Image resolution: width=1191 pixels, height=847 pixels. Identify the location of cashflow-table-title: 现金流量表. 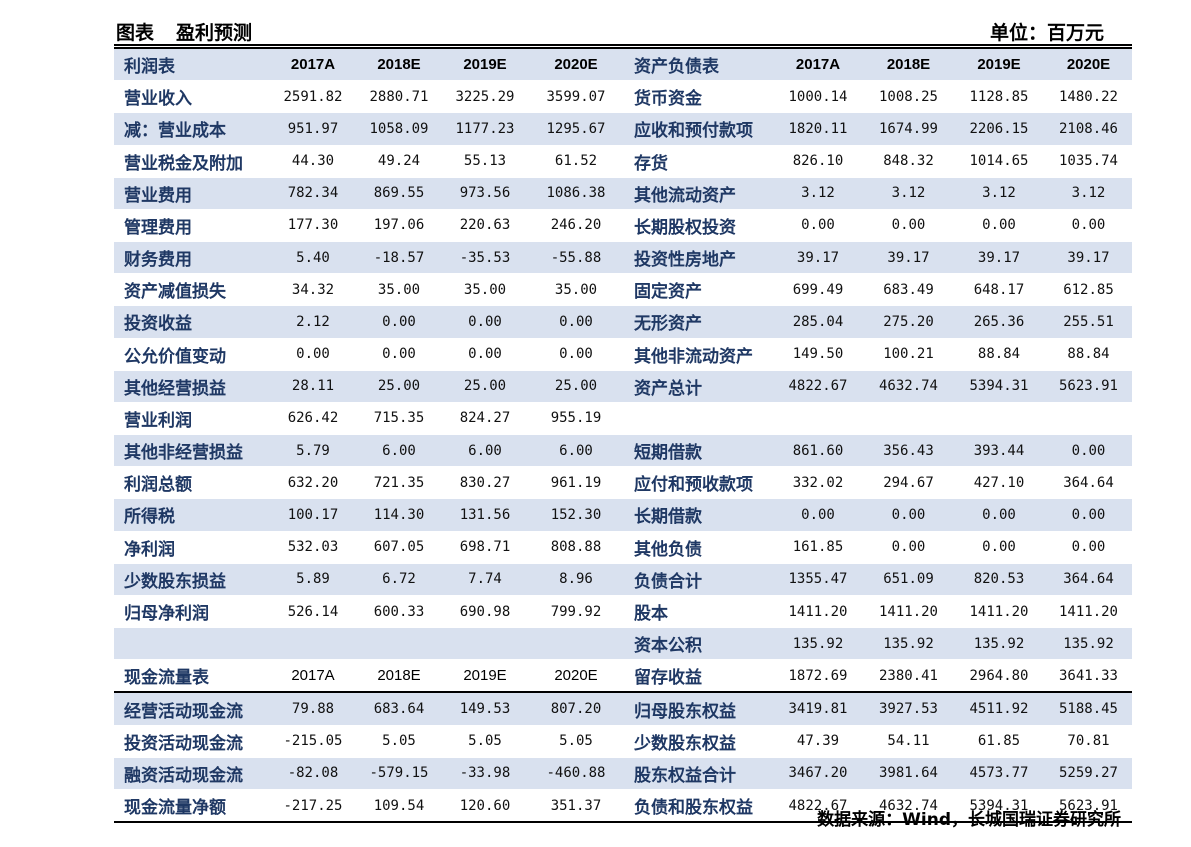
(192, 676).